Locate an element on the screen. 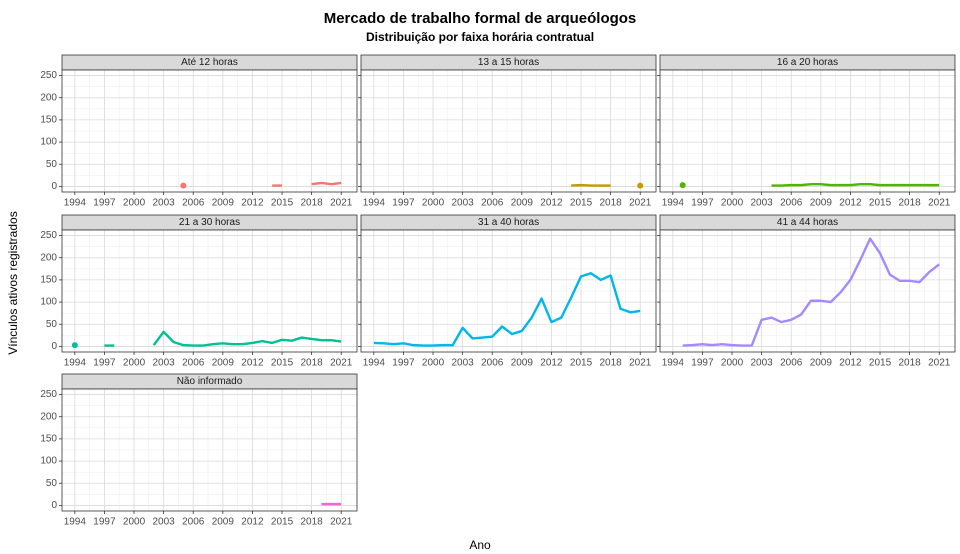 The height and width of the screenshot is (554, 960). strip-label: 16 a 20 horas is located at coordinates (807, 62).